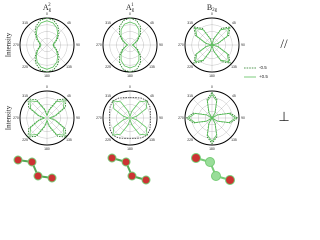 The image size is (320, 240). I want to click on plot-title: B2g, so click(212, 8).